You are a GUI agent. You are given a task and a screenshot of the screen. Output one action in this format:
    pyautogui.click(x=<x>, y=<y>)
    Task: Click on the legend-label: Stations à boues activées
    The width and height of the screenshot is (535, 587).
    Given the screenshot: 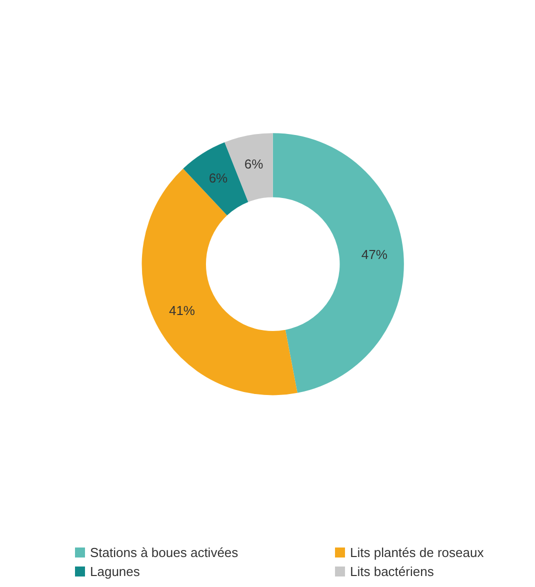 What is the action you would take?
    pyautogui.click(x=164, y=552)
    